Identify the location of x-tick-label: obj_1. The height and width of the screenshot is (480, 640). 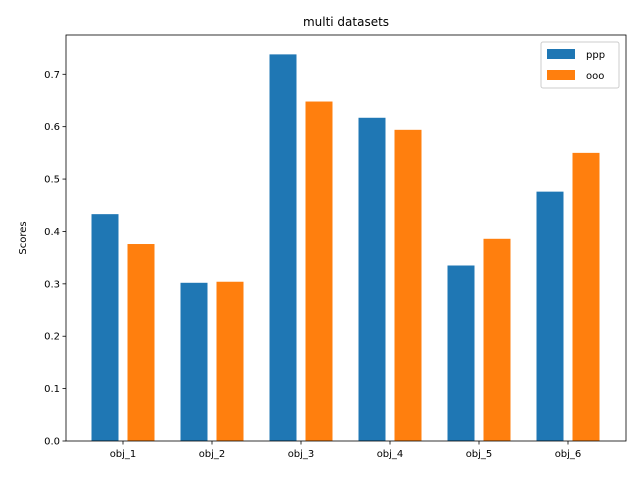
(123, 454).